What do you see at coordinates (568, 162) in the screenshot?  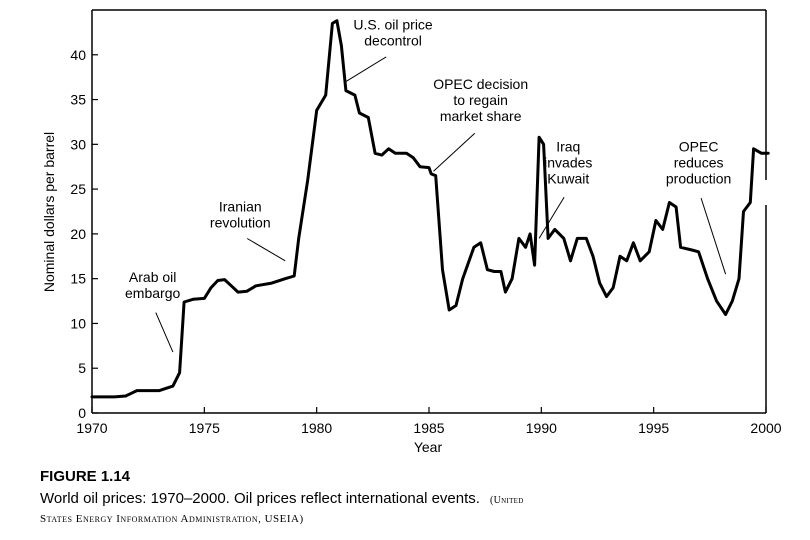 I see `annotation-text: invades` at bounding box center [568, 162].